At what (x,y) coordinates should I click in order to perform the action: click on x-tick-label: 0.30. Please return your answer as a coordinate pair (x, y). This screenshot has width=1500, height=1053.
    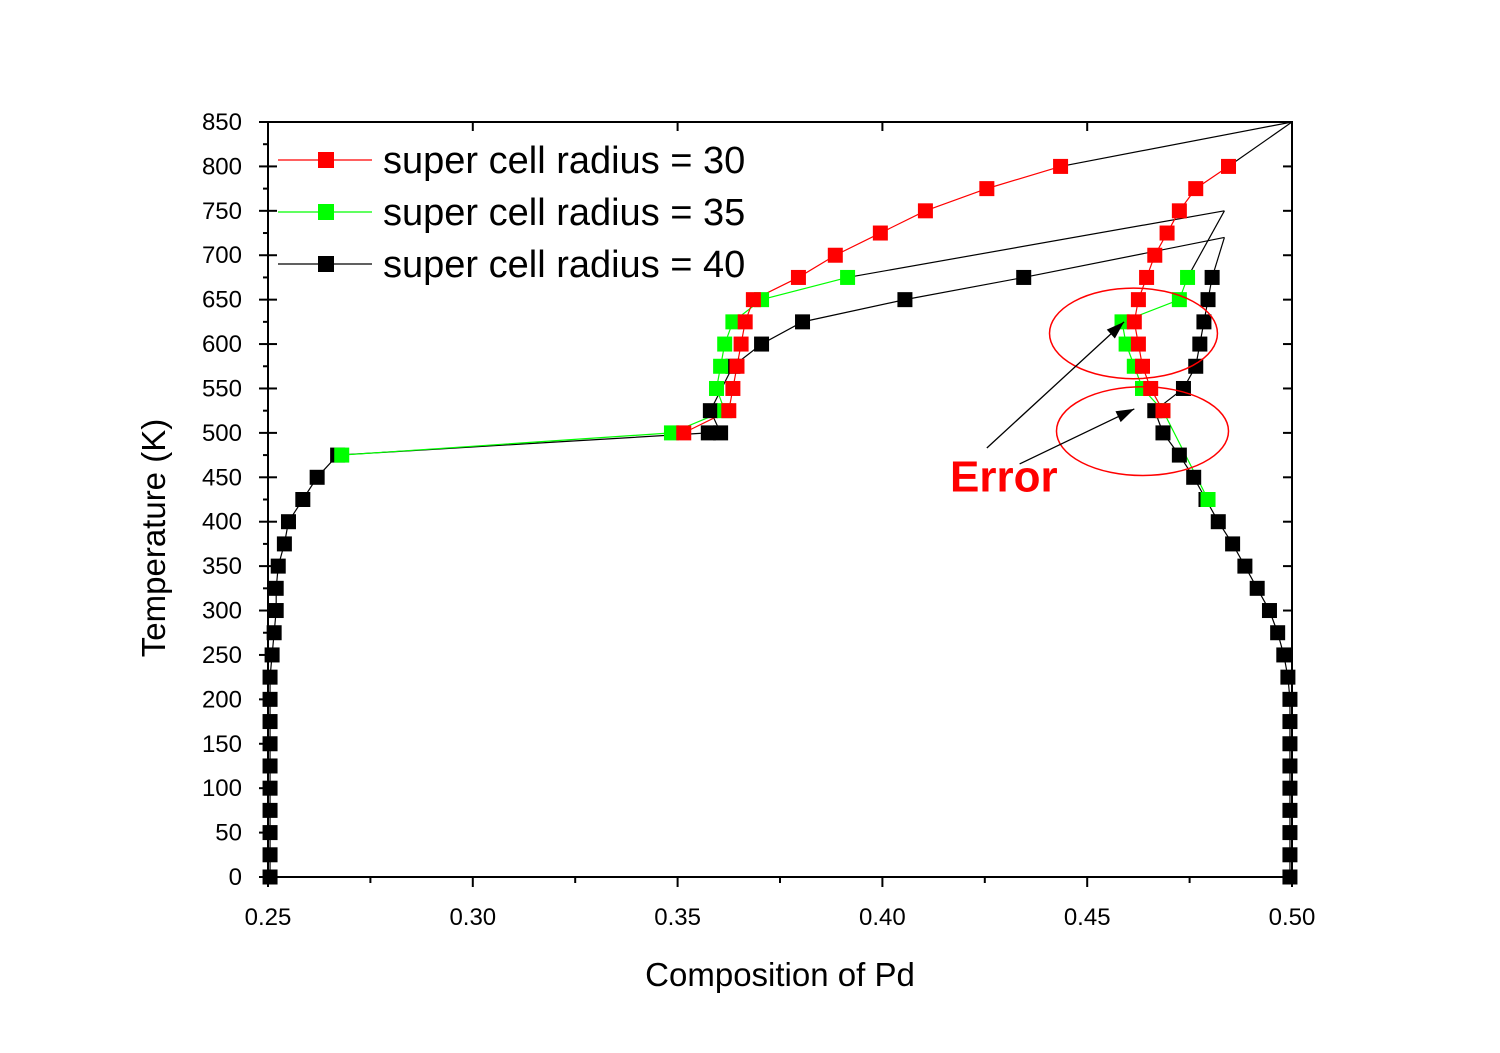
    Looking at the image, I should click on (472, 917).